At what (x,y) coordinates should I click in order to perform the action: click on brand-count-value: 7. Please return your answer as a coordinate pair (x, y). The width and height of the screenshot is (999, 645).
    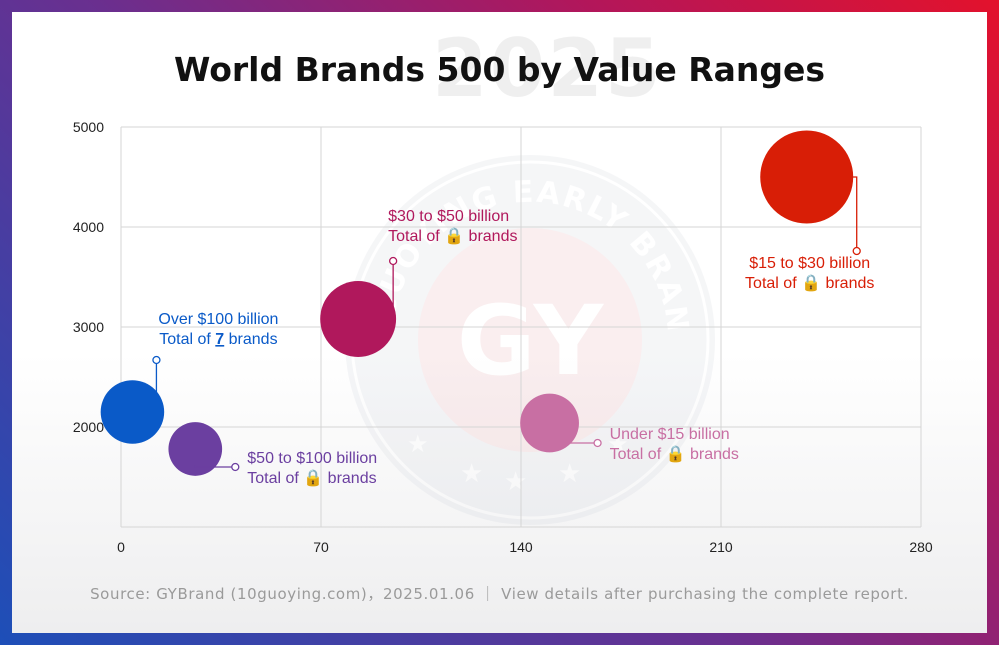
    Looking at the image, I should click on (219, 339).